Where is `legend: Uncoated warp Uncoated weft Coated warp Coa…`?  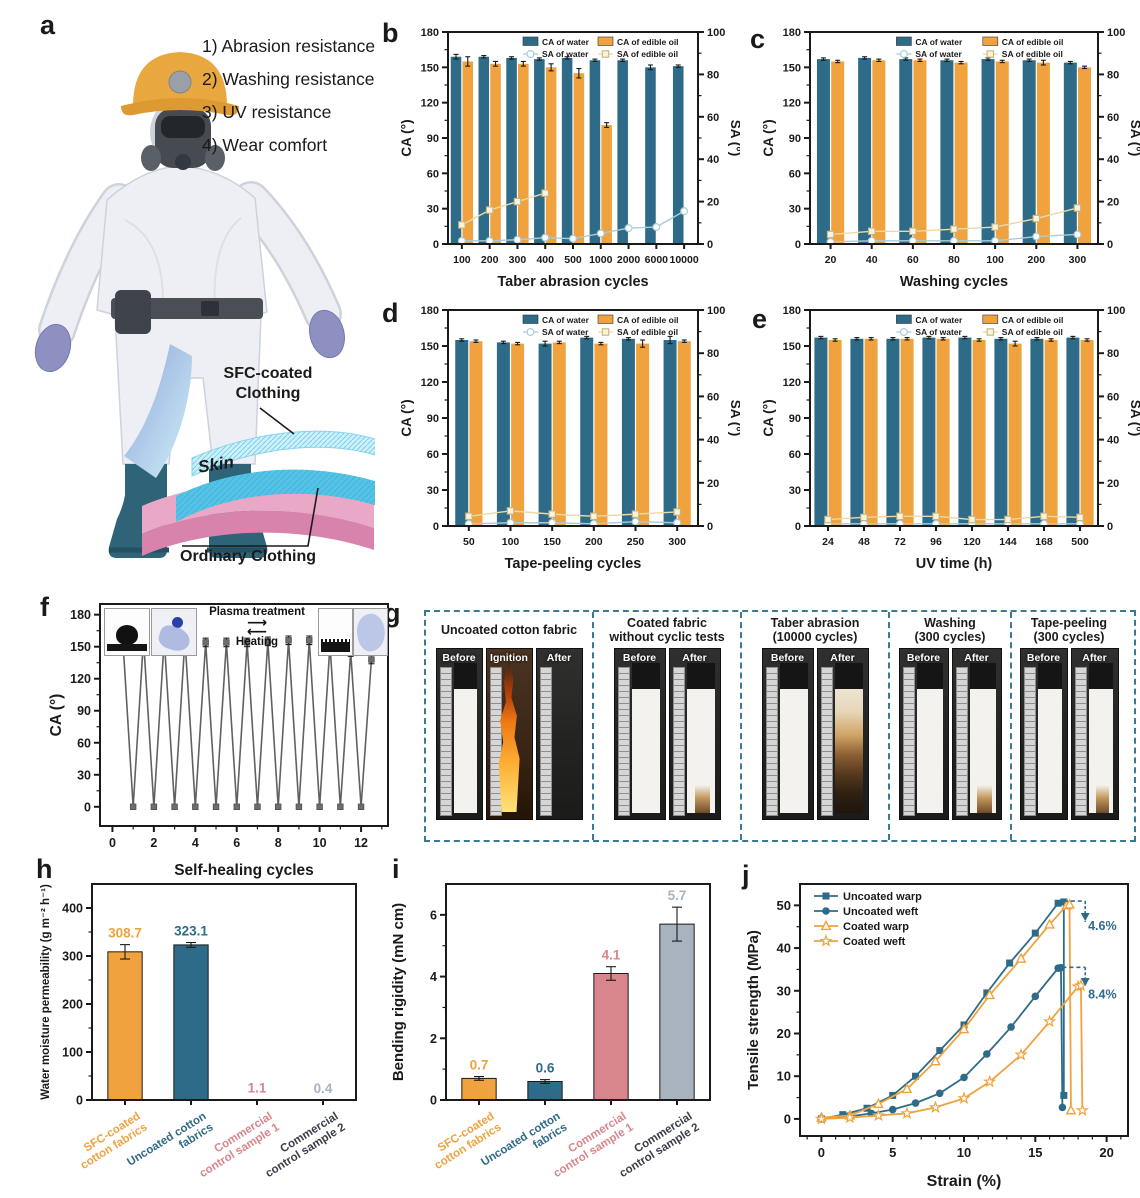
legend: Uncoated warp Uncoated weft Coated warp Coa… is located at coordinates (868, 919).